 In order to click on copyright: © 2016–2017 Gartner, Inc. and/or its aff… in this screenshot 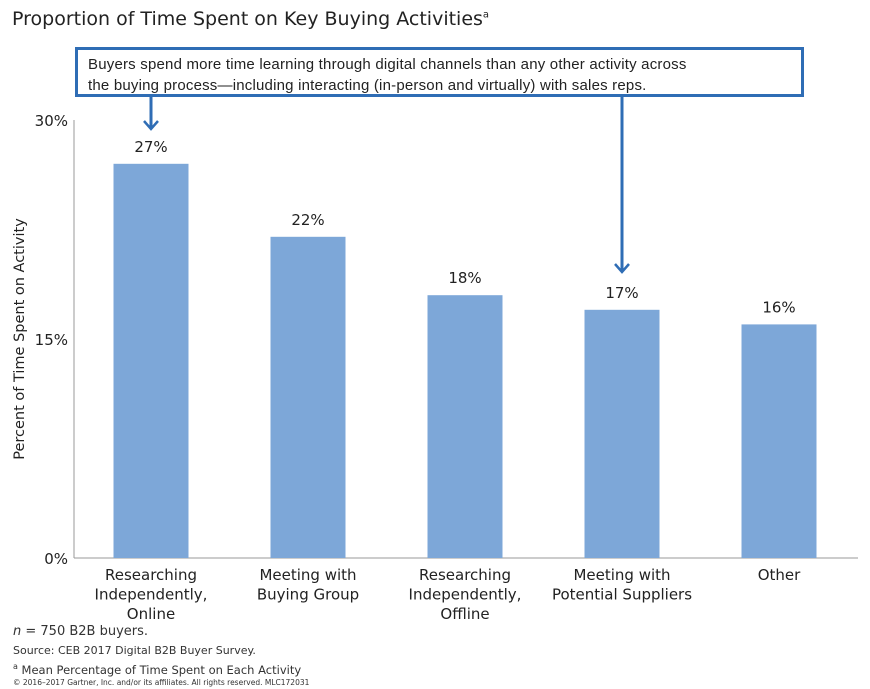, I will do `click(161, 682)`.